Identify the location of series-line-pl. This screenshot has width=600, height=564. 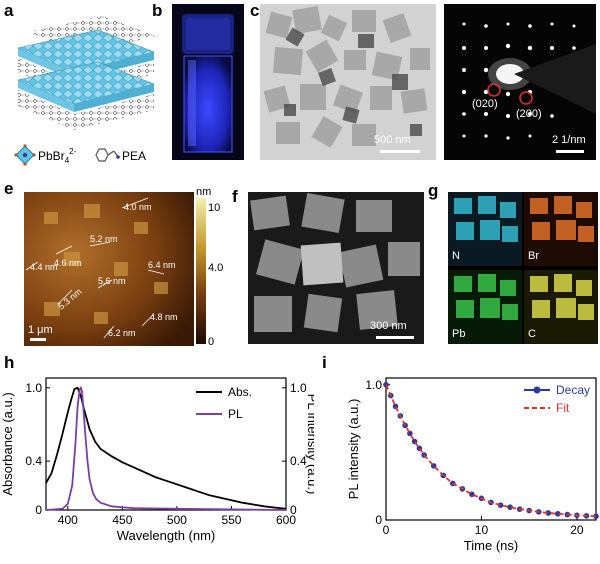
(166, 448).